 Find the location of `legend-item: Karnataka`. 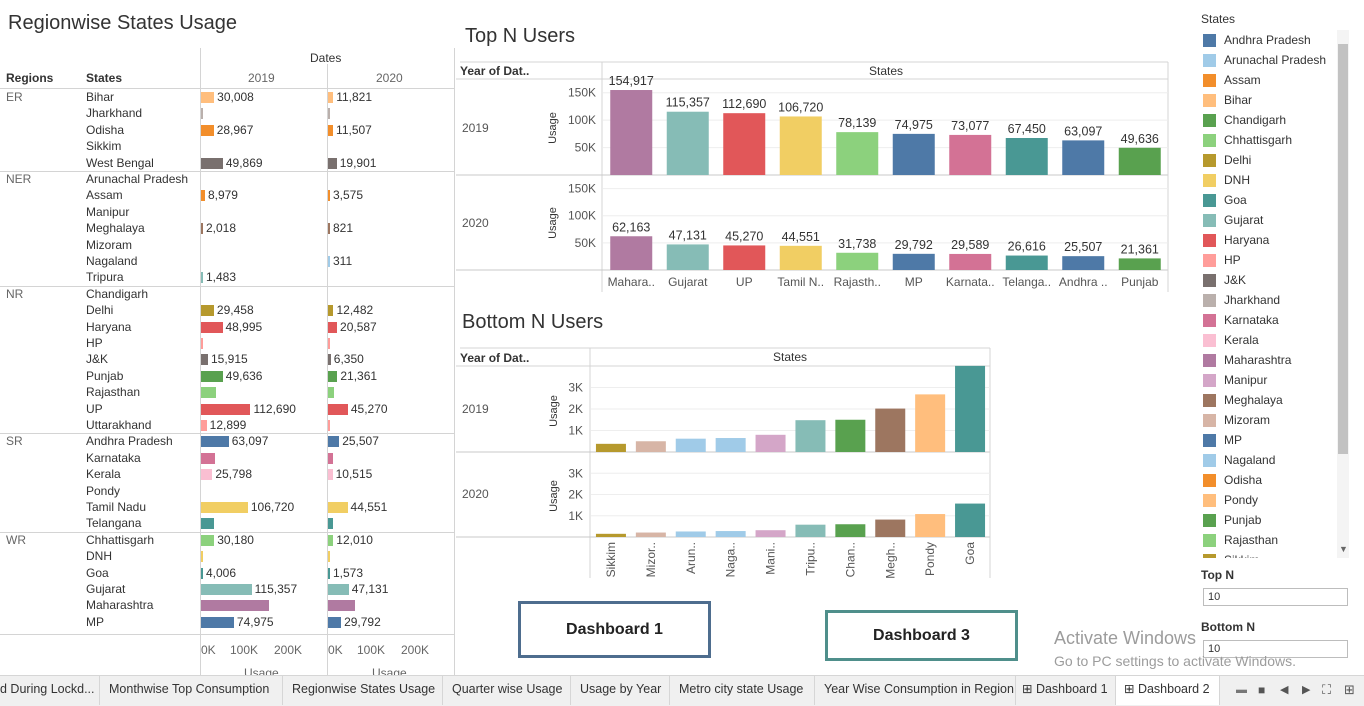

legend-item: Karnataka is located at coordinates (1241, 320).